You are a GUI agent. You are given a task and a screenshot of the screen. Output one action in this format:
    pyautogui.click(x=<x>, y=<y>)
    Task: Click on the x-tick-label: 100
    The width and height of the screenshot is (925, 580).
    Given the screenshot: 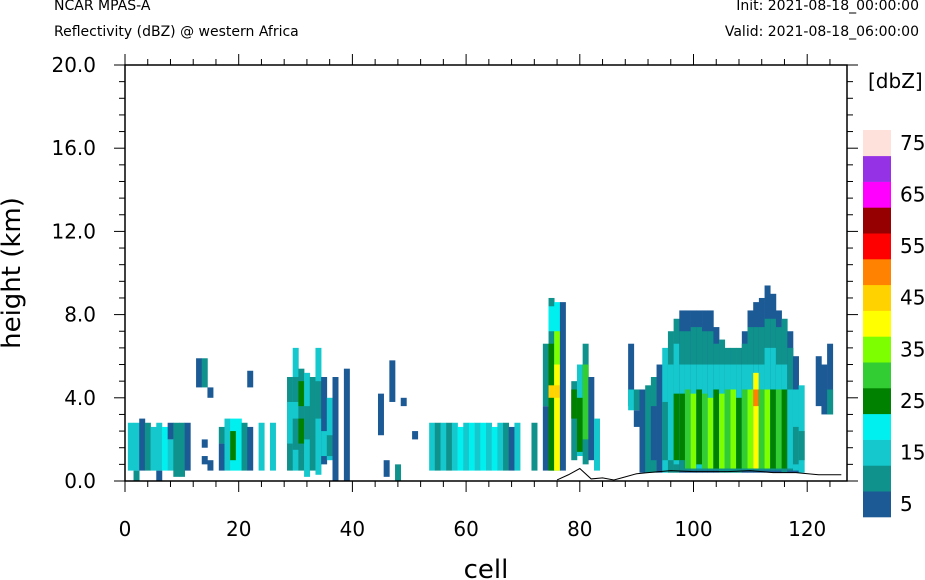 What is the action you would take?
    pyautogui.click(x=693, y=529)
    